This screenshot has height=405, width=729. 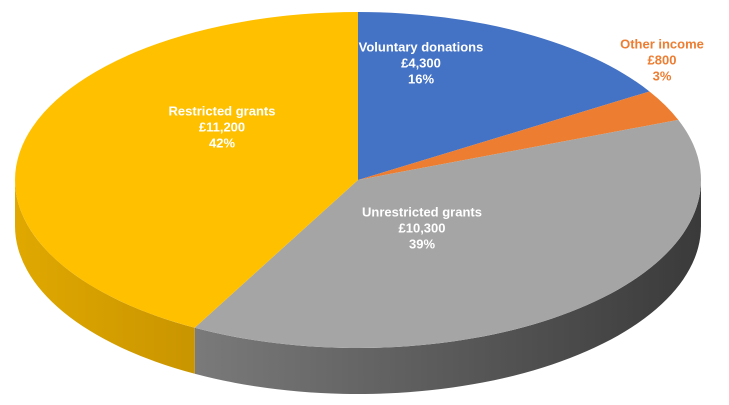 I want to click on slice-label-value: £800, so click(x=662, y=59).